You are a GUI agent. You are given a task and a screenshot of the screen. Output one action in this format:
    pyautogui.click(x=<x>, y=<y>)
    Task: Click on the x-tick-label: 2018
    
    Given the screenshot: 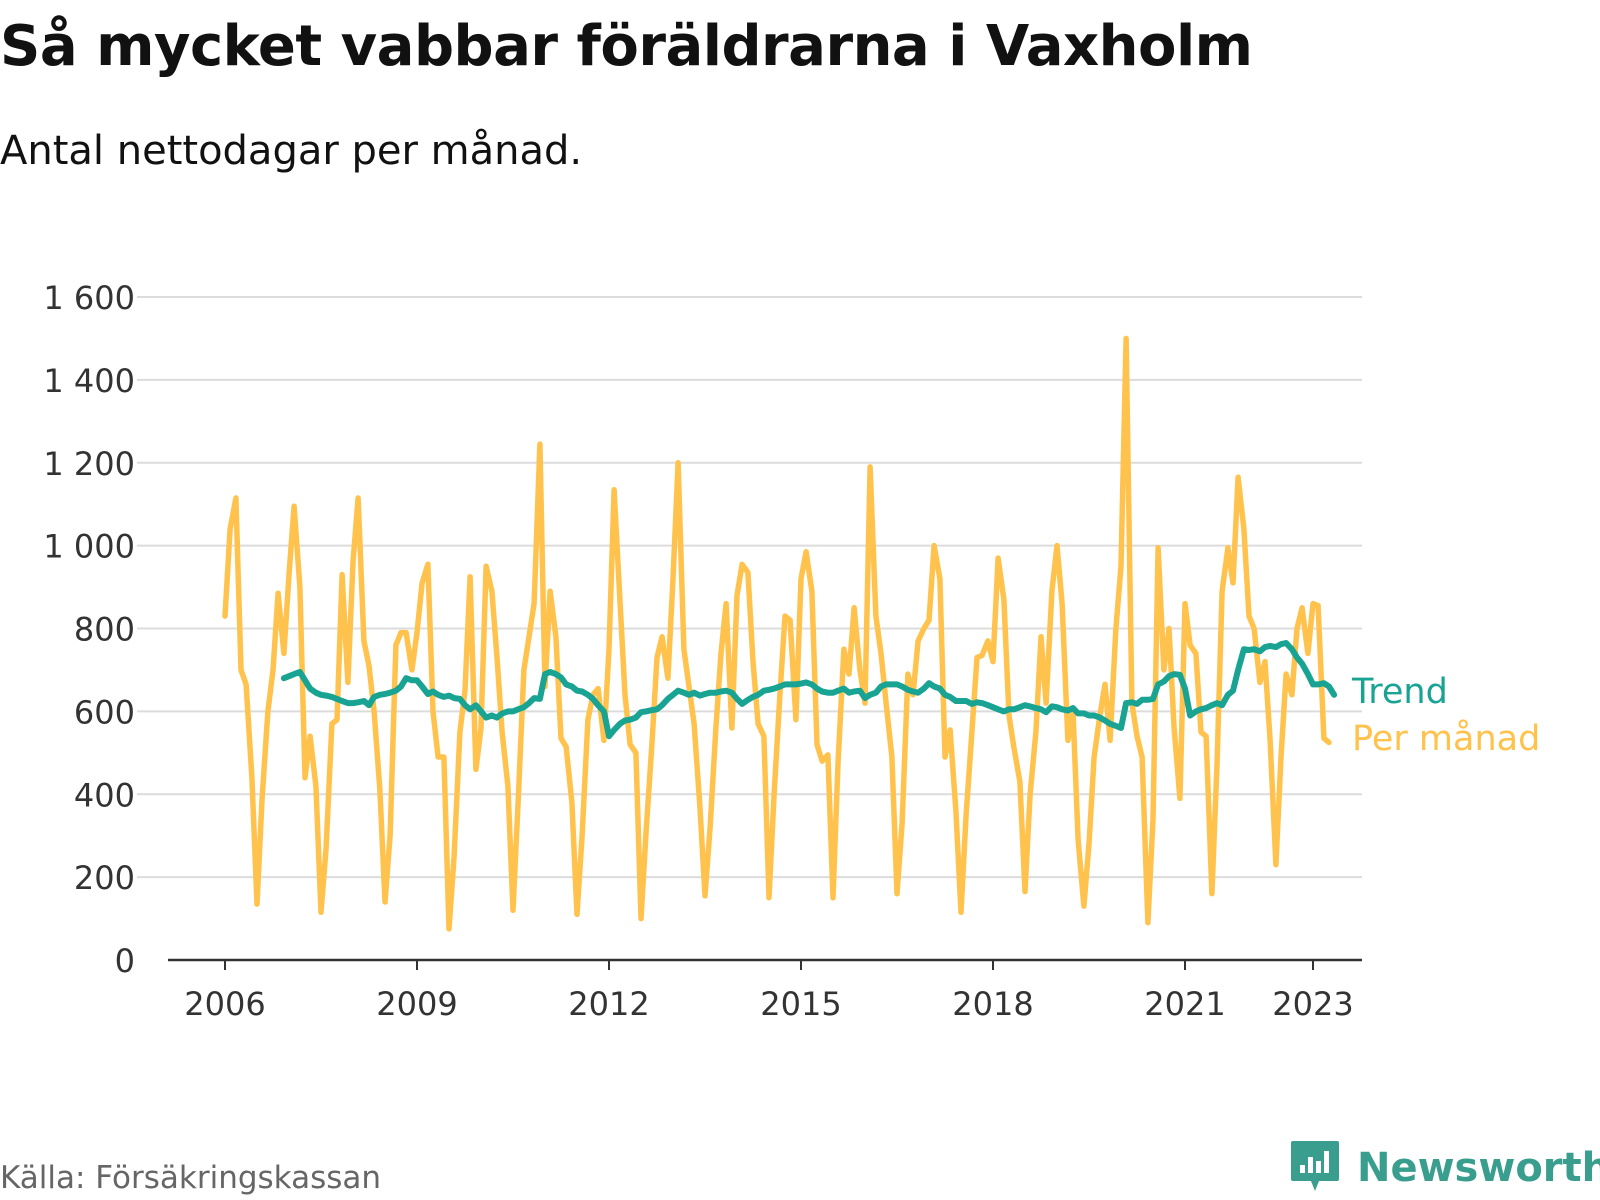 What is the action you would take?
    pyautogui.click(x=992, y=1004)
    